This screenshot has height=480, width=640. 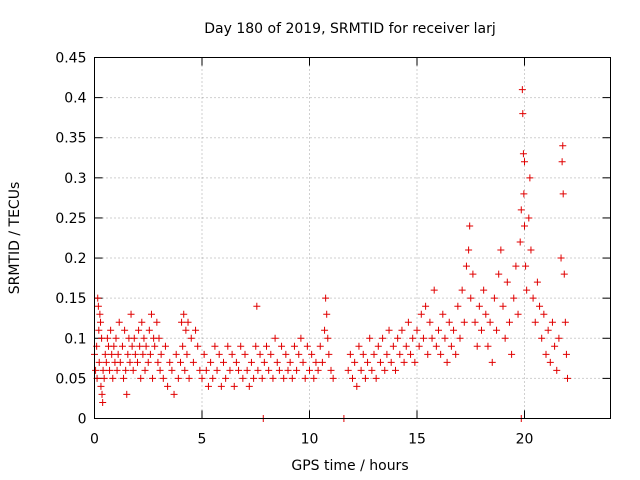 I want to click on y-tick-label: 0.25, so click(x=70, y=219).